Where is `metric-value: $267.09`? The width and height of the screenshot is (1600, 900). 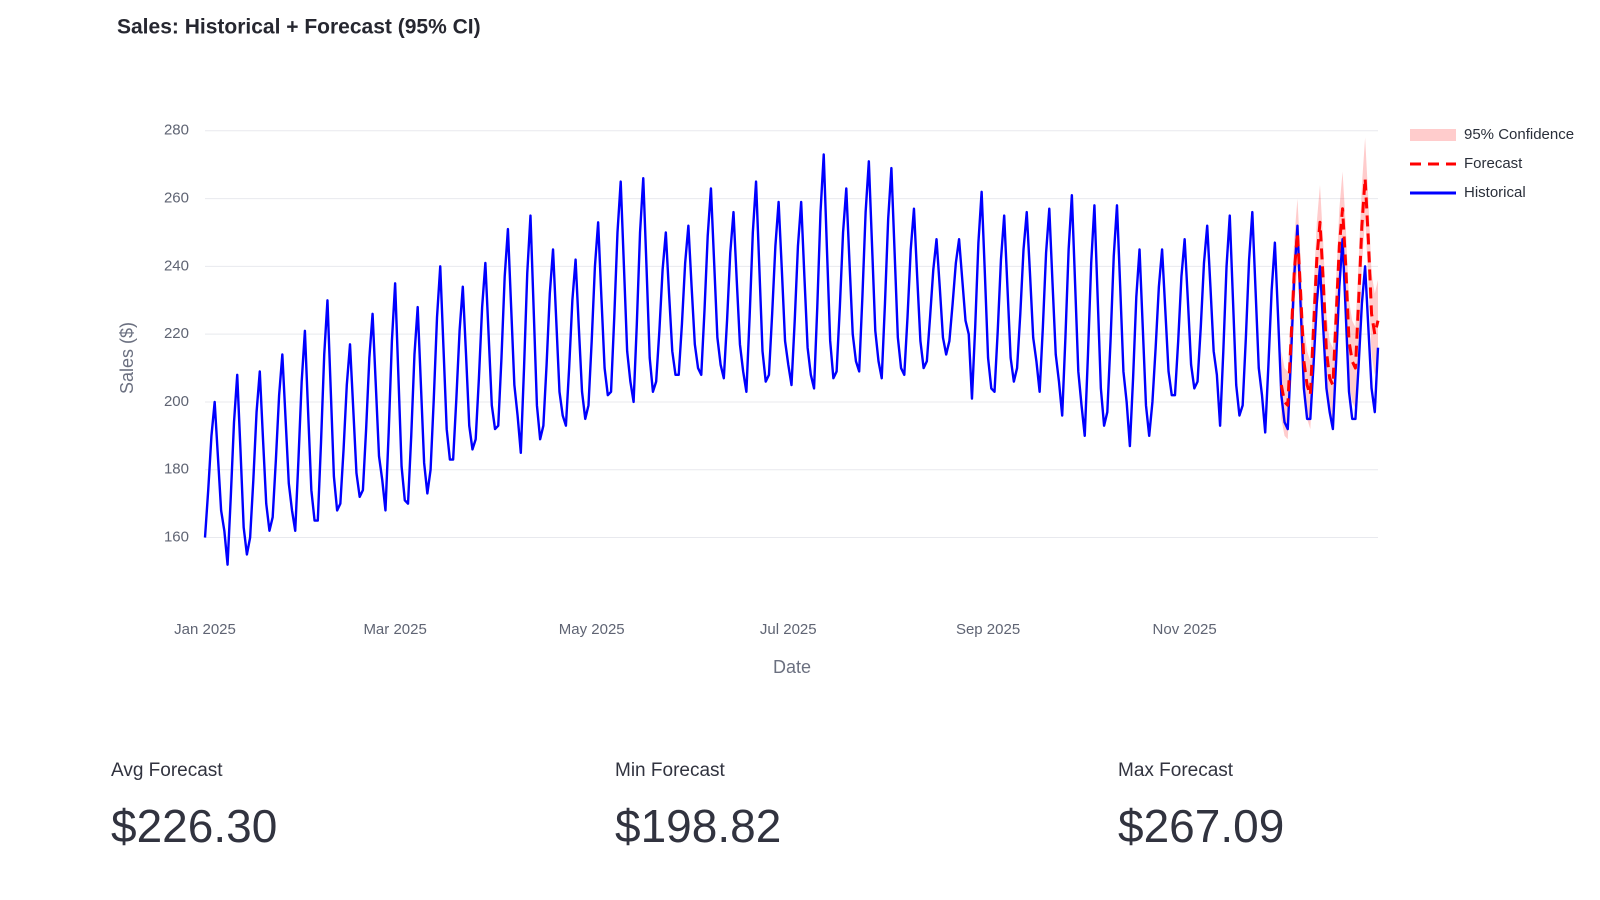
metric-value: $267.09 is located at coordinates (1201, 826).